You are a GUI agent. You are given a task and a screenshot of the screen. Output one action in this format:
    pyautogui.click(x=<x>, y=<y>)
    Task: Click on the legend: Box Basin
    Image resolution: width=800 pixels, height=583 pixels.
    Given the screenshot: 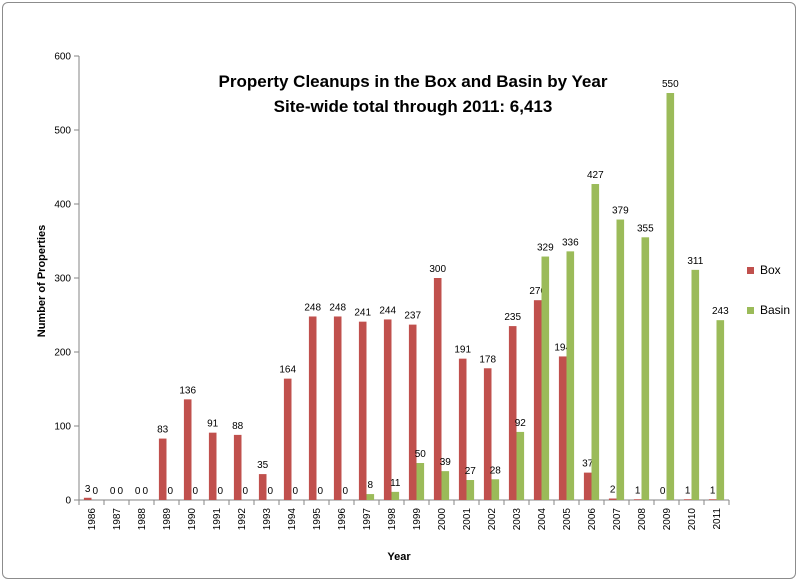 What is the action you would take?
    pyautogui.click(x=768, y=290)
    